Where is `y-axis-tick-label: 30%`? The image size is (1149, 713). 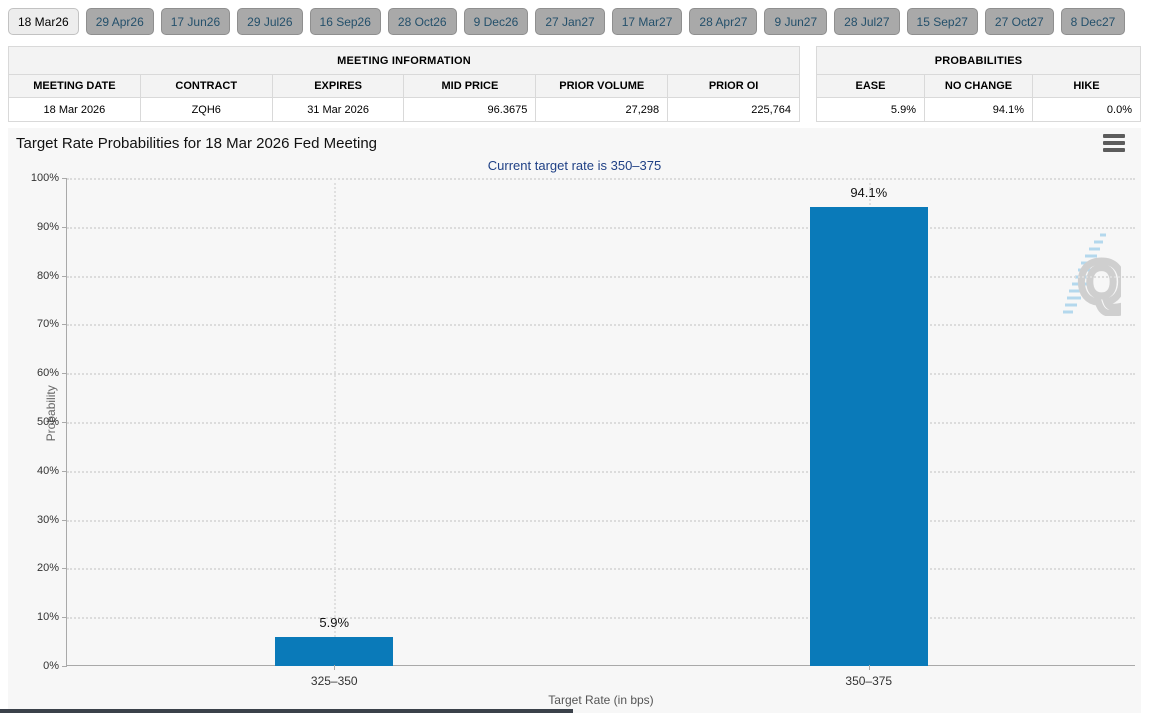 y-axis-tick-label: 30% is located at coordinates (47, 519).